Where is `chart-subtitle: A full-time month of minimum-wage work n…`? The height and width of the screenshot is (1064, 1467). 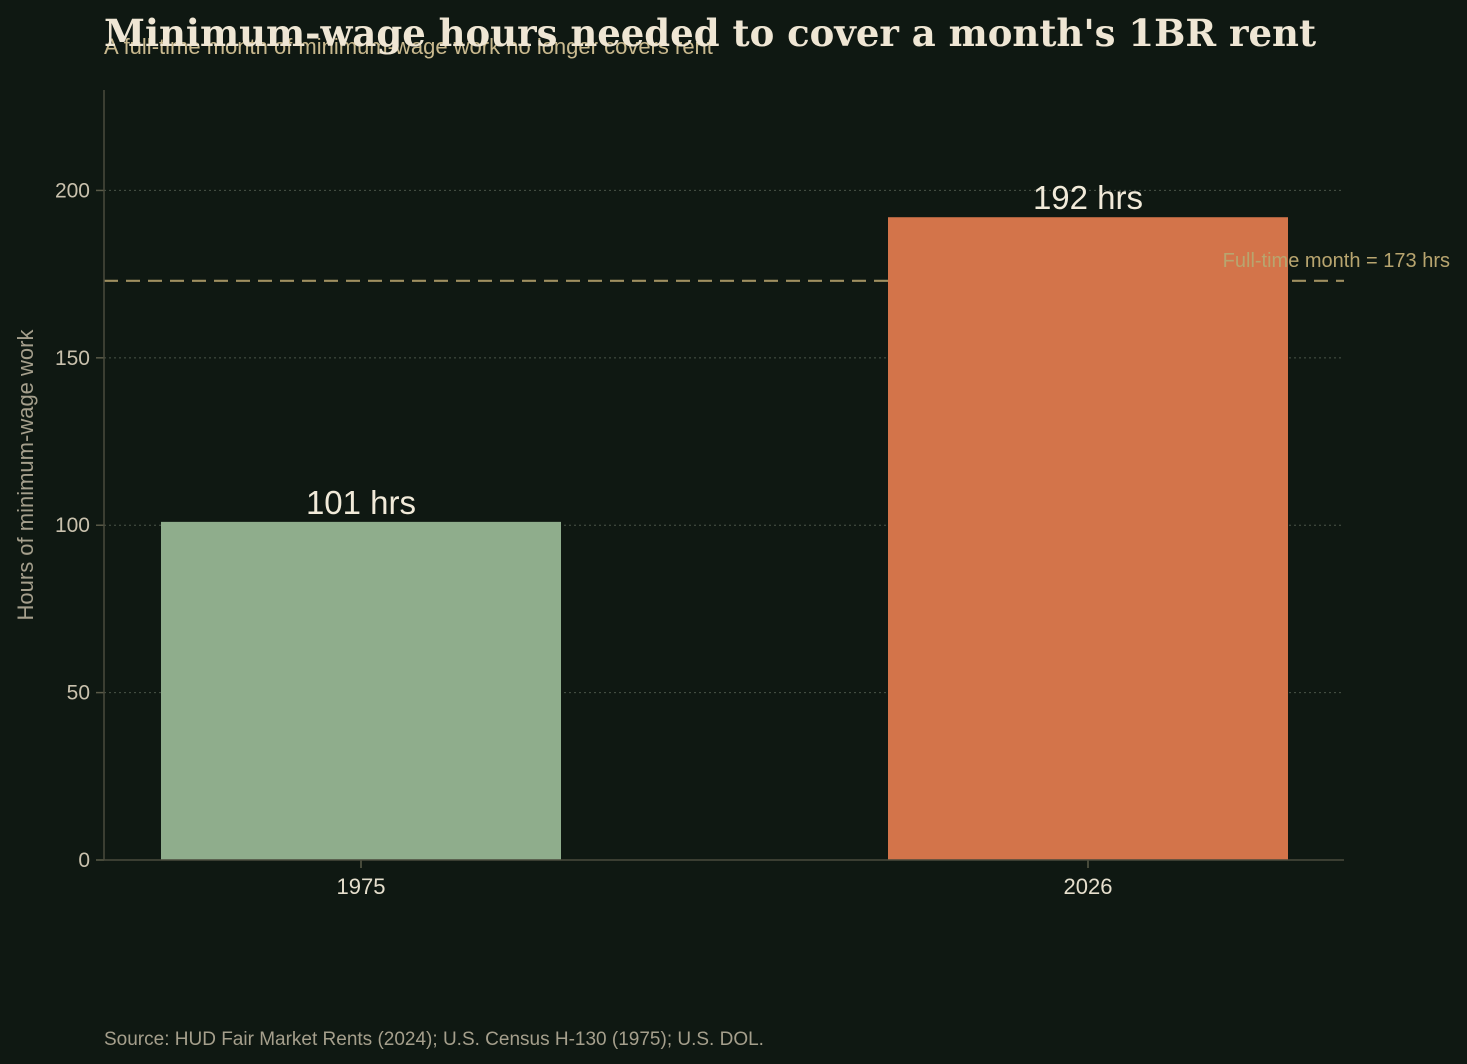
chart-subtitle: A full-time month of minimum-wage work n… is located at coordinates (408, 46).